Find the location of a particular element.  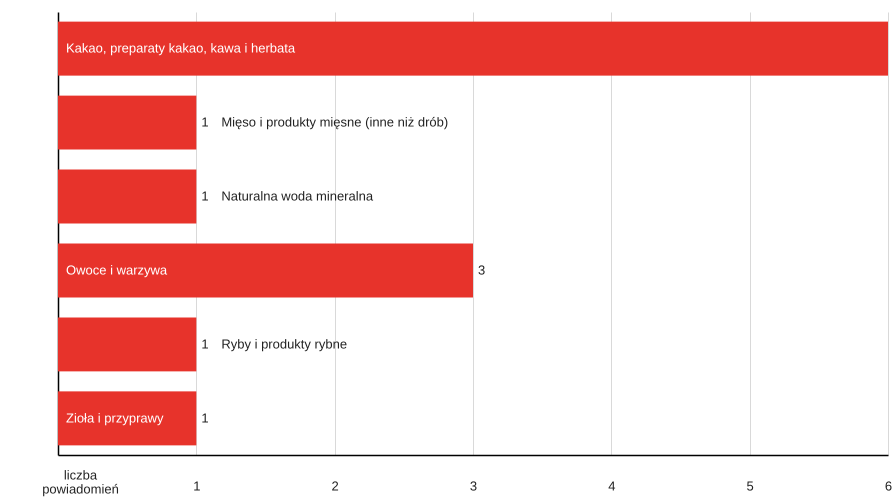

y-tick-label: Zioła i przyprawy is located at coordinates (115, 418).